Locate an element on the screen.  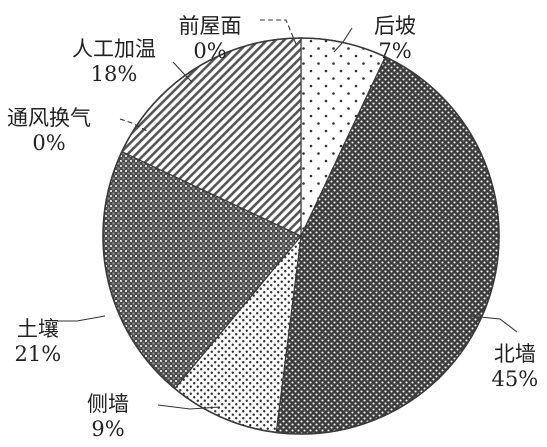
slice-label-6: 前屋面 0% is located at coordinates (210, 39).